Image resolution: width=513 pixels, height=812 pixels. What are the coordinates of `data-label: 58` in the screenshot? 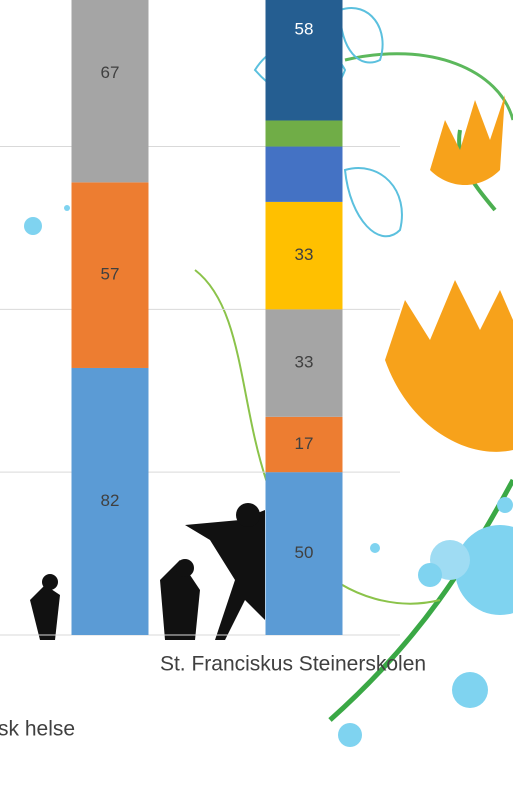 It's located at (304, 28).